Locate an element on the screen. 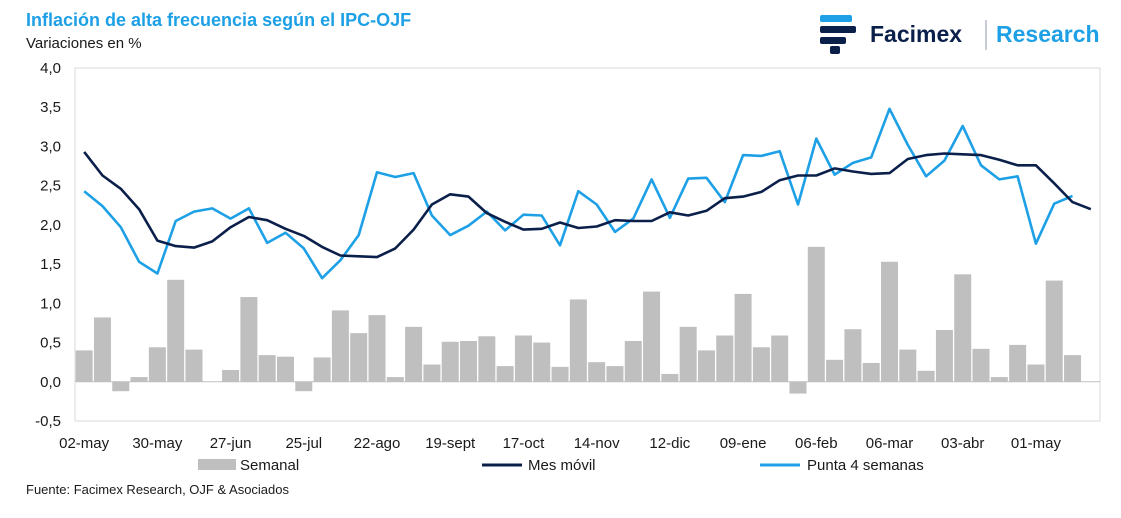  facimex-logo-icon is located at coordinates (838, 34).